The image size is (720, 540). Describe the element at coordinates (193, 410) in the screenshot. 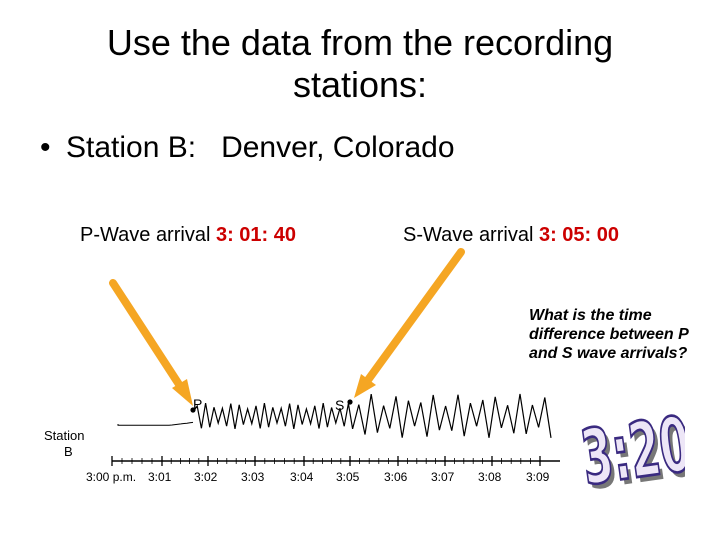

I see `p-arrival-dot` at that location.